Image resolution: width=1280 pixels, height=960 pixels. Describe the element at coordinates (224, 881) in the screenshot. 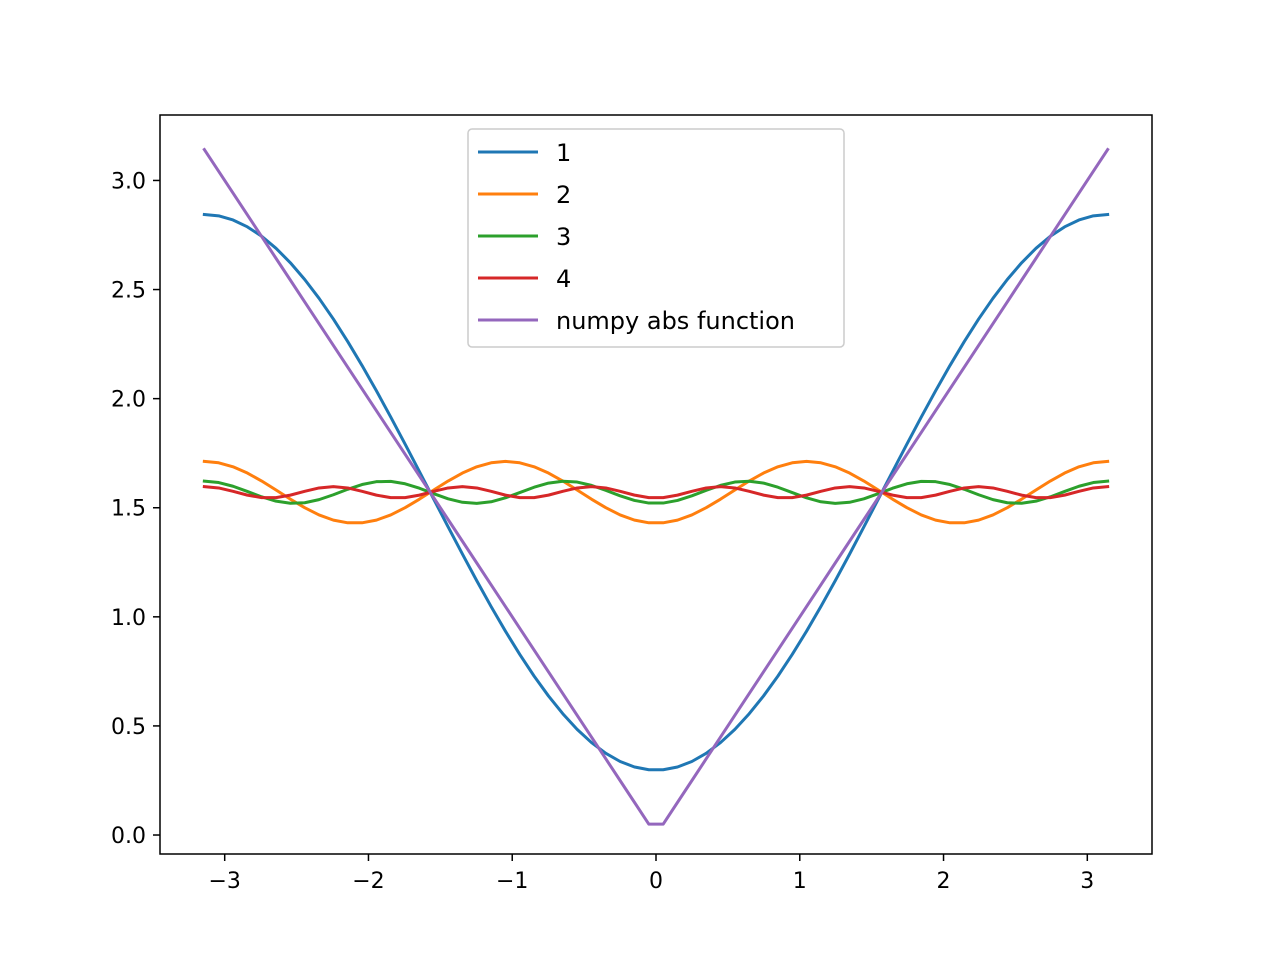

I see `x-tick-label: −3` at that location.